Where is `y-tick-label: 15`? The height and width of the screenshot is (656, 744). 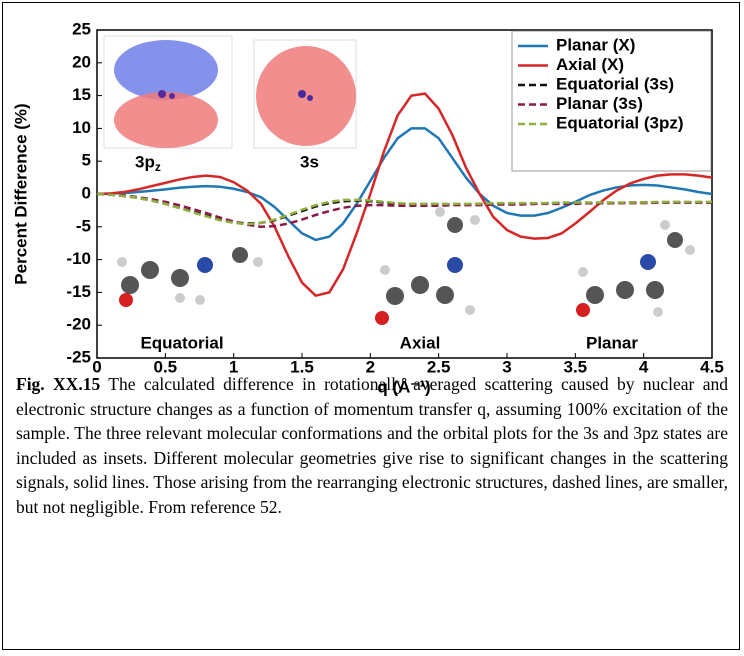 y-tick-label: 15 is located at coordinates (81, 94).